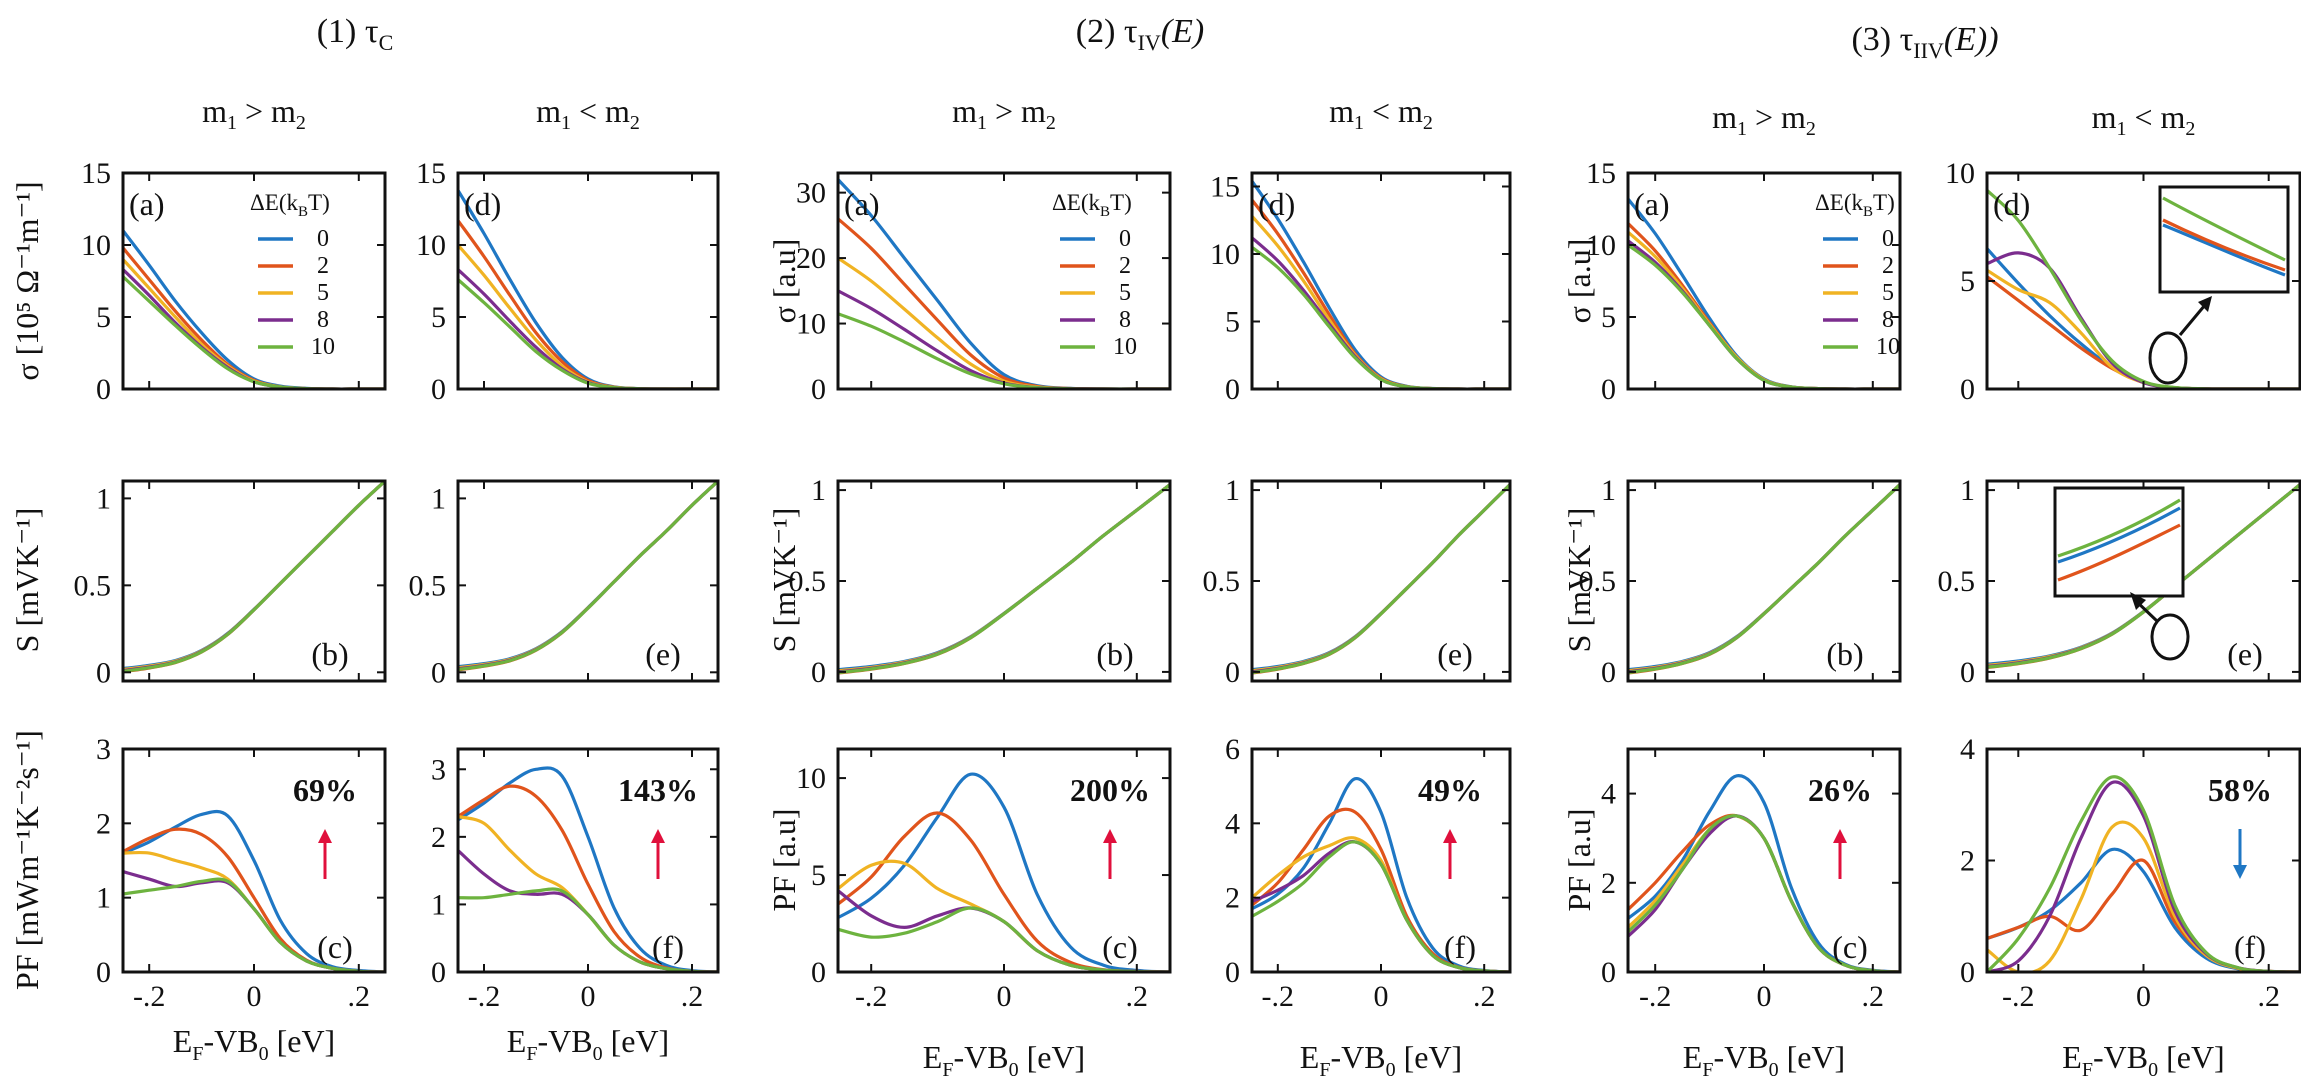 Image resolution: width=2301 pixels, height=1090 pixels. Describe the element at coordinates (811, 258) in the screenshot. I see `y-tick-label: 20` at that location.